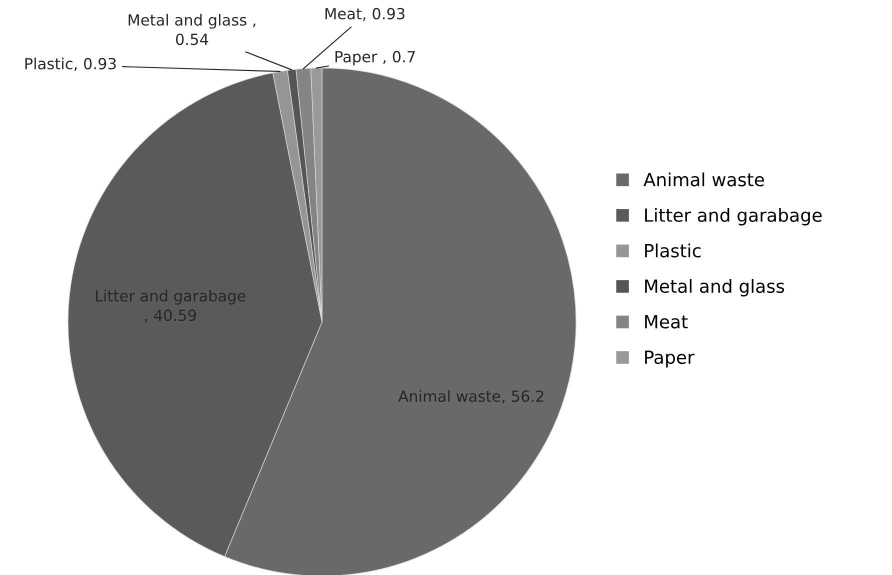  Describe the element at coordinates (673, 251) in the screenshot. I see `legend-label: Plastic` at that location.